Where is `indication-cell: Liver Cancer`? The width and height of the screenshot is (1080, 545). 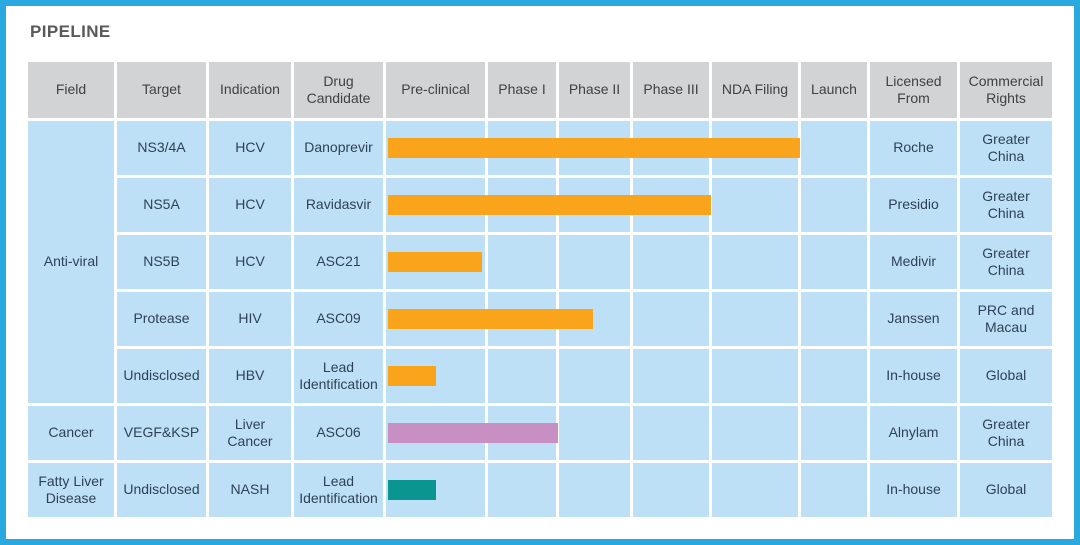 indication-cell: Liver Cancer is located at coordinates (250, 433).